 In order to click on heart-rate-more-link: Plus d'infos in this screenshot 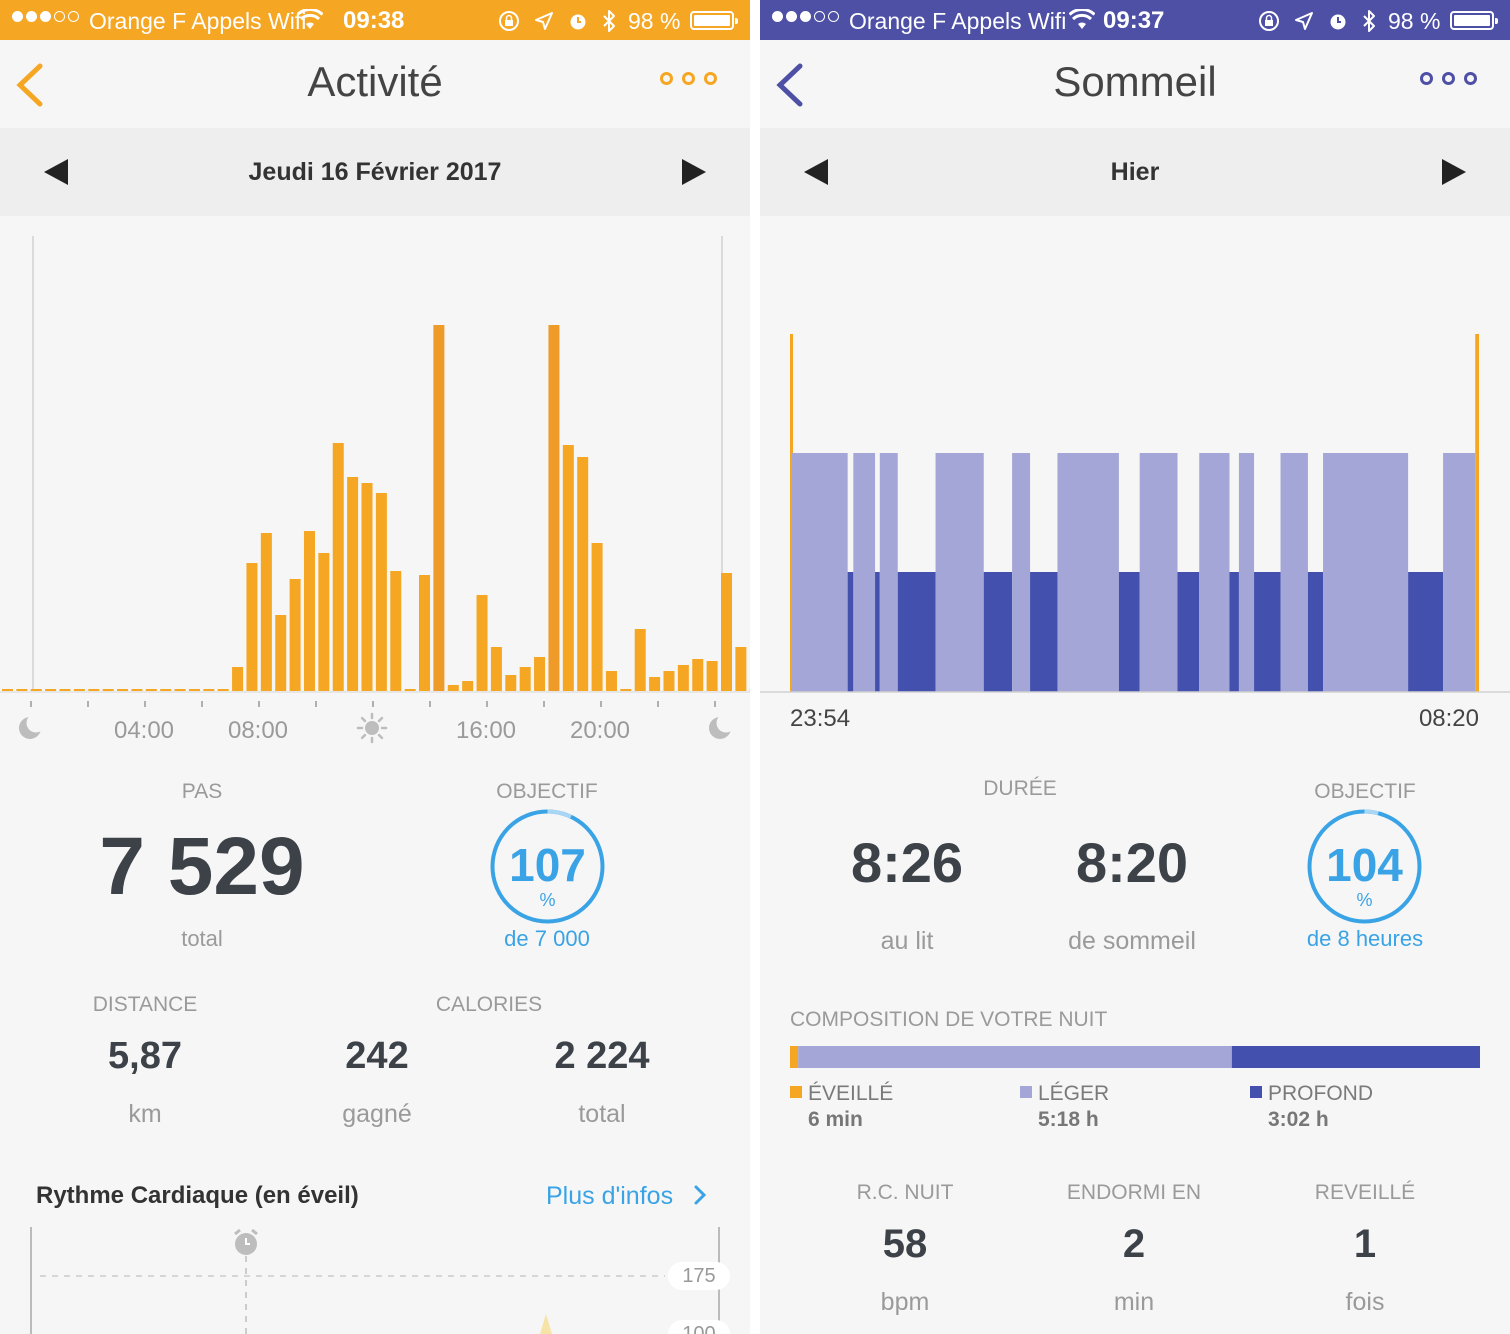, I will do `click(627, 1196)`.